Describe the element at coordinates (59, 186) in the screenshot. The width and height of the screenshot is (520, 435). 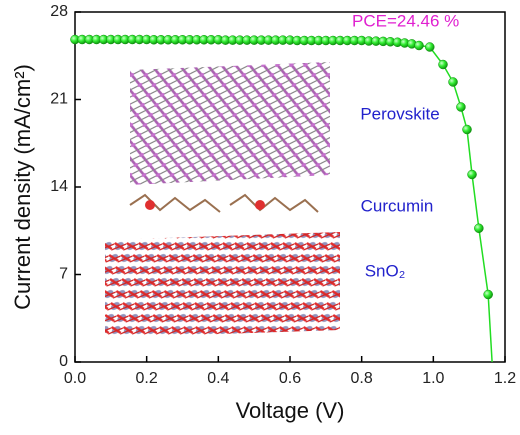
I see `y-tick-label: 14` at that location.